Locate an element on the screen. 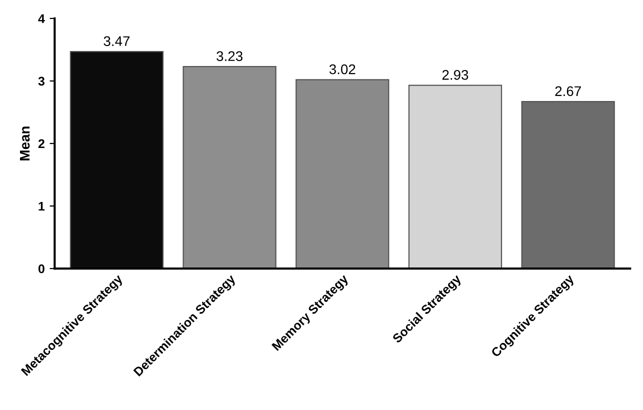 Image resolution: width=643 pixels, height=410 pixels. y-tick-label: 2 is located at coordinates (41, 143).